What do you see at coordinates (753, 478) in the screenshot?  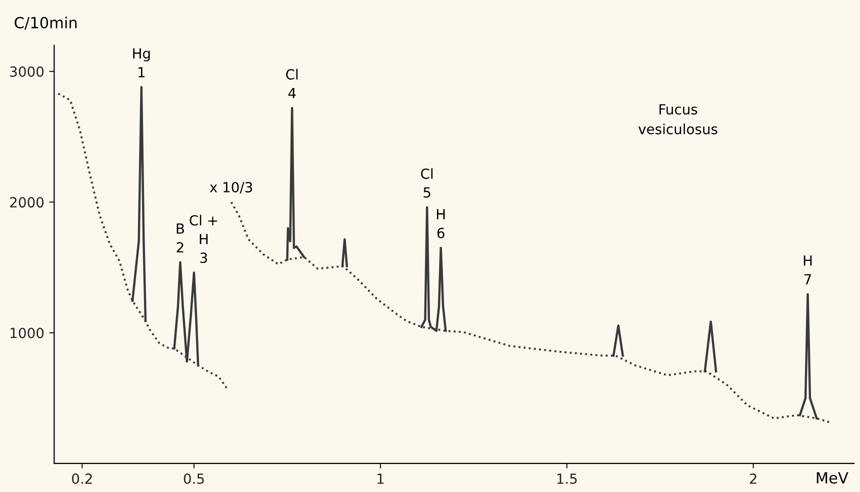 I see `x-tick-label: 2` at bounding box center [753, 478].